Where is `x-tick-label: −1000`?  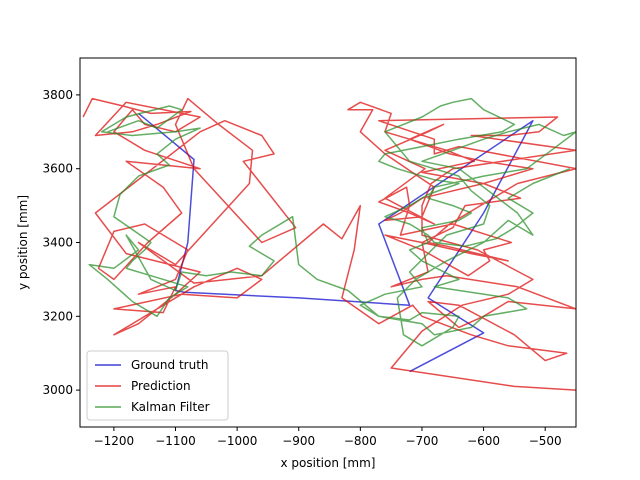
x-tick-label: −1000 is located at coordinates (237, 441).